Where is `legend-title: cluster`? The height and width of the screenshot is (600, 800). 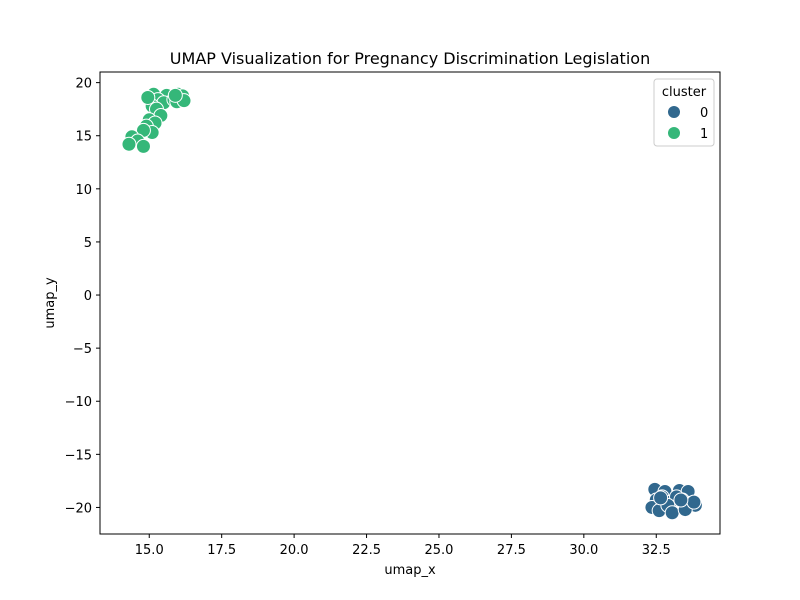
legend-title: cluster is located at coordinates (684, 92).